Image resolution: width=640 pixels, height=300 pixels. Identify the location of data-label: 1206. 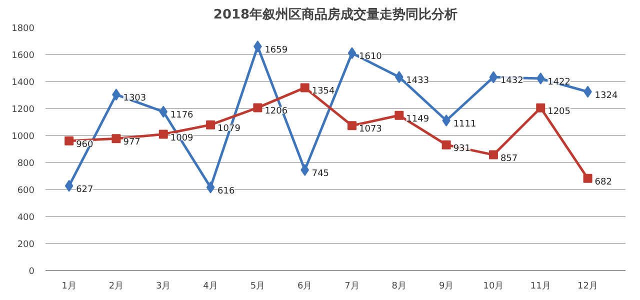
(276, 111).